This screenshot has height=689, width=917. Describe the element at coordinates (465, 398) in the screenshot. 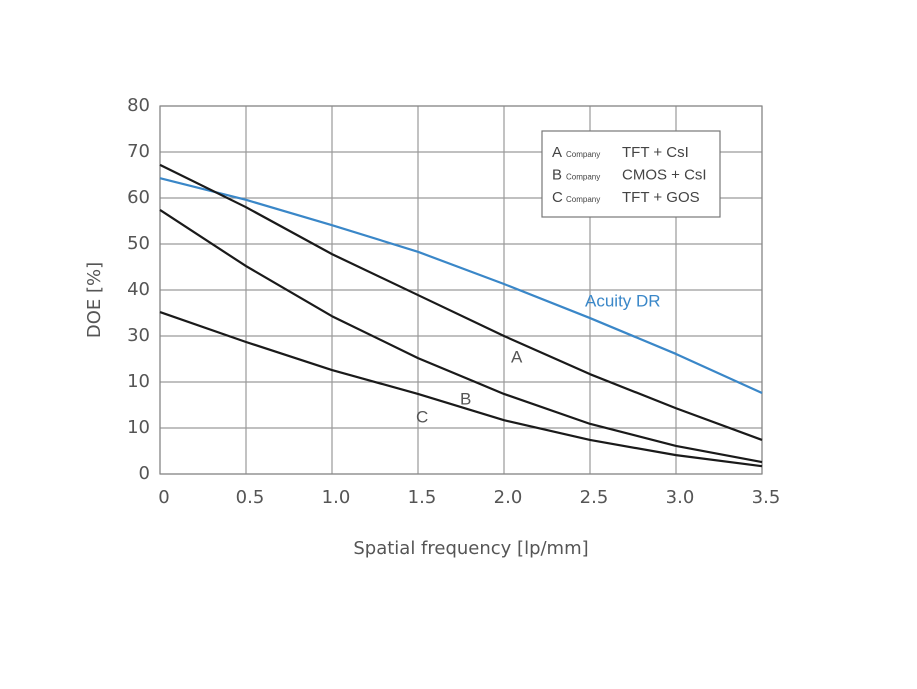

I see `series-label: B` at that location.